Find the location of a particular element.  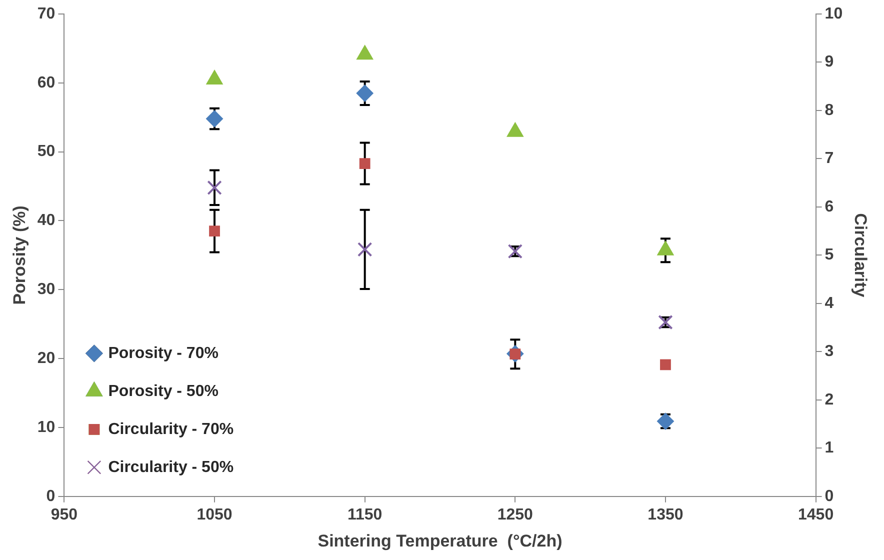

y2-tick-label: 5 is located at coordinates (829, 255).